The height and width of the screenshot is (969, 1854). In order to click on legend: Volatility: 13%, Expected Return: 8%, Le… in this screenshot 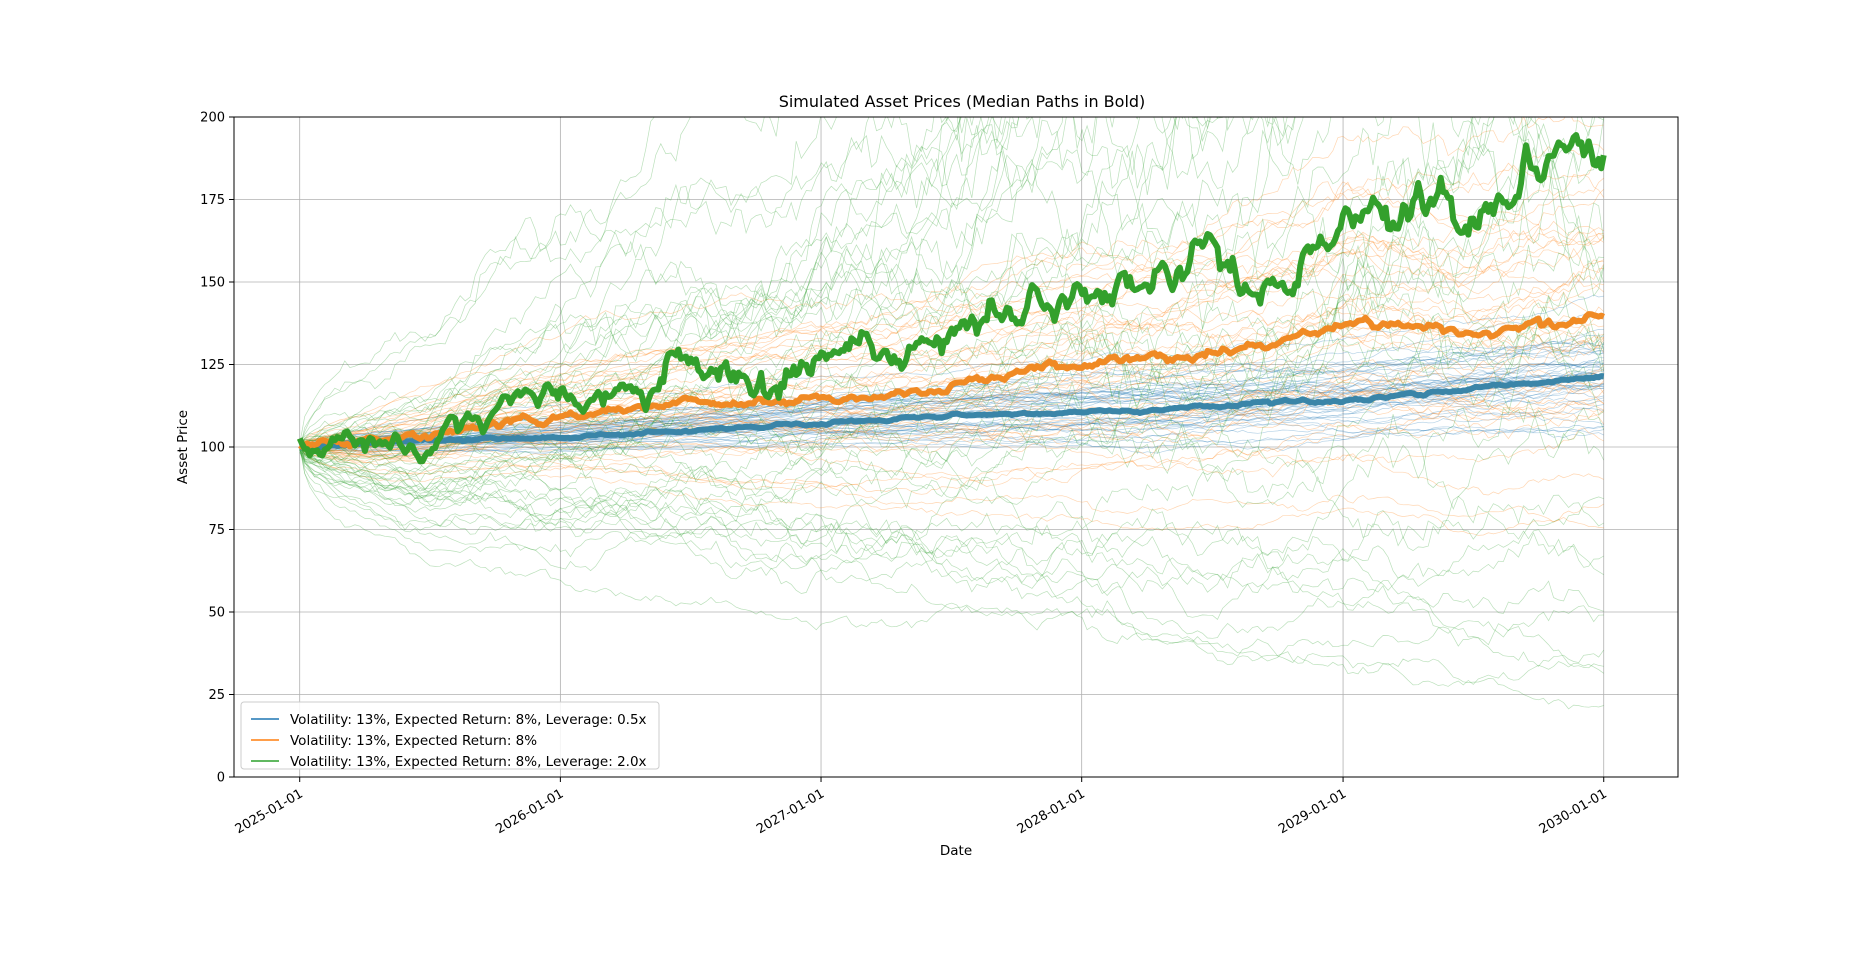, I will do `click(450, 735)`.